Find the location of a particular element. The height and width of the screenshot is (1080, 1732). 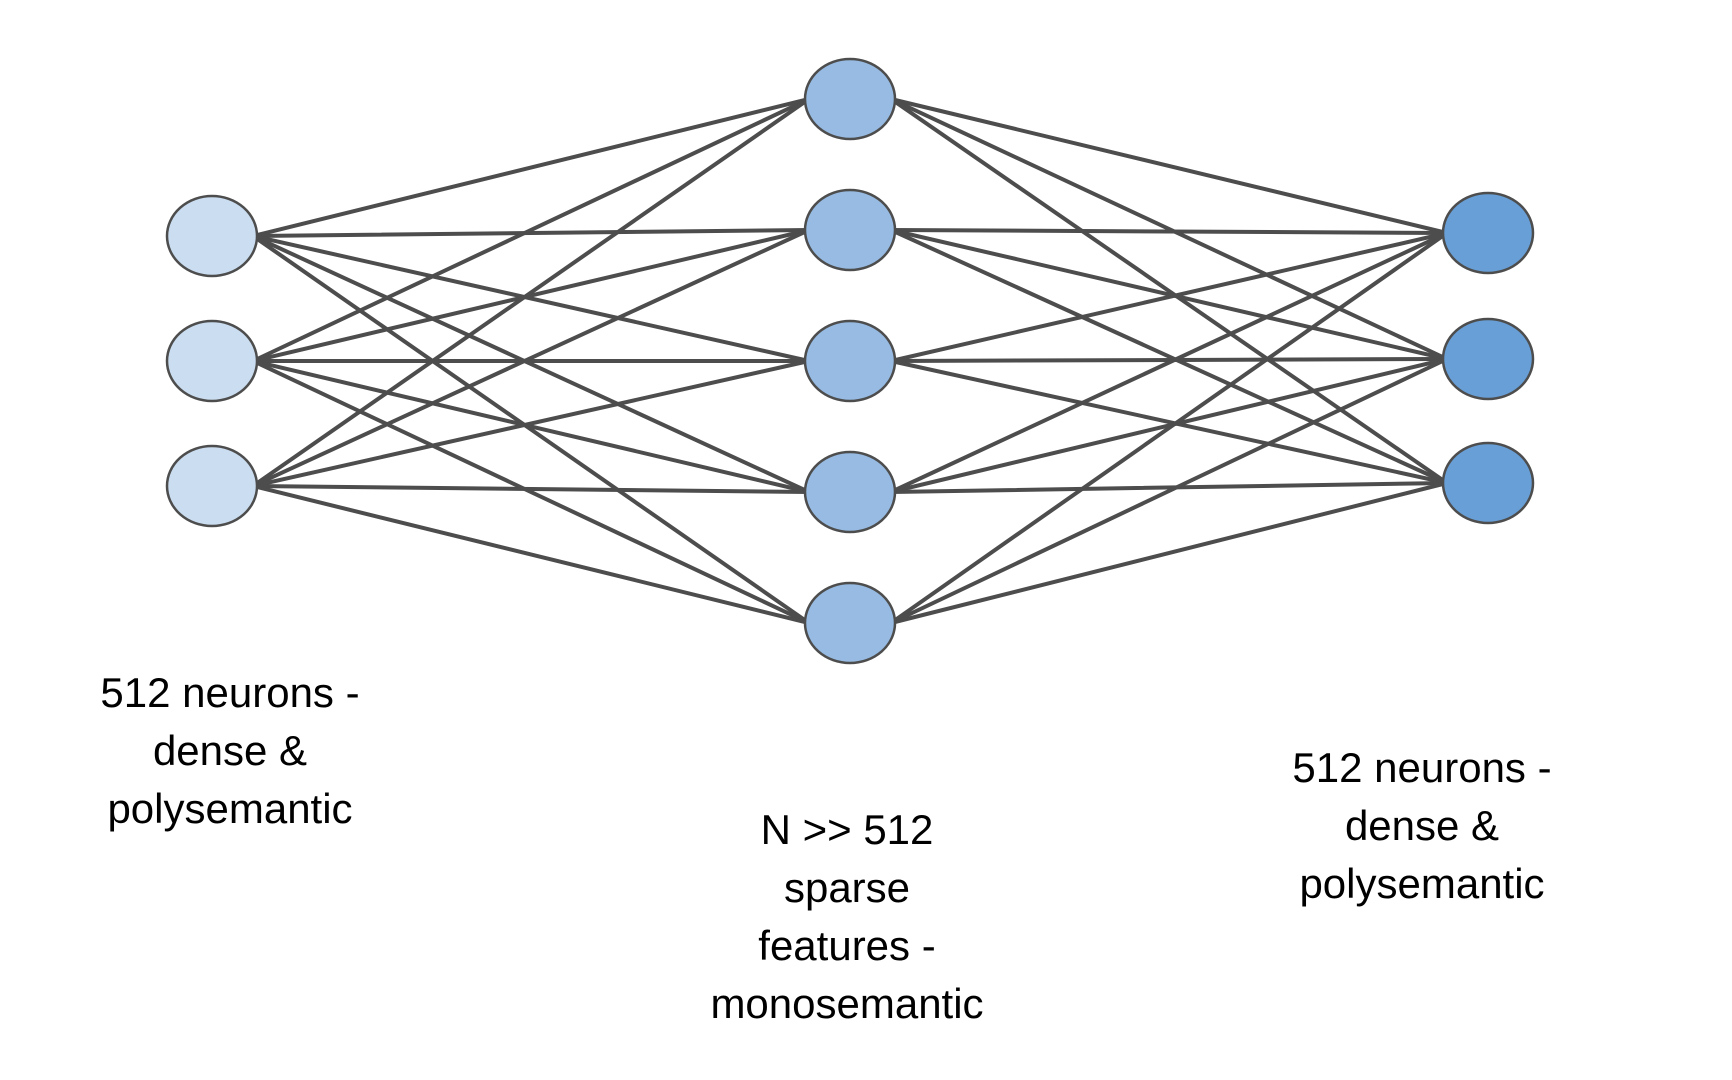

output-layer-caption: 512 neurons - dense & polysemantic is located at coordinates (1422, 826).